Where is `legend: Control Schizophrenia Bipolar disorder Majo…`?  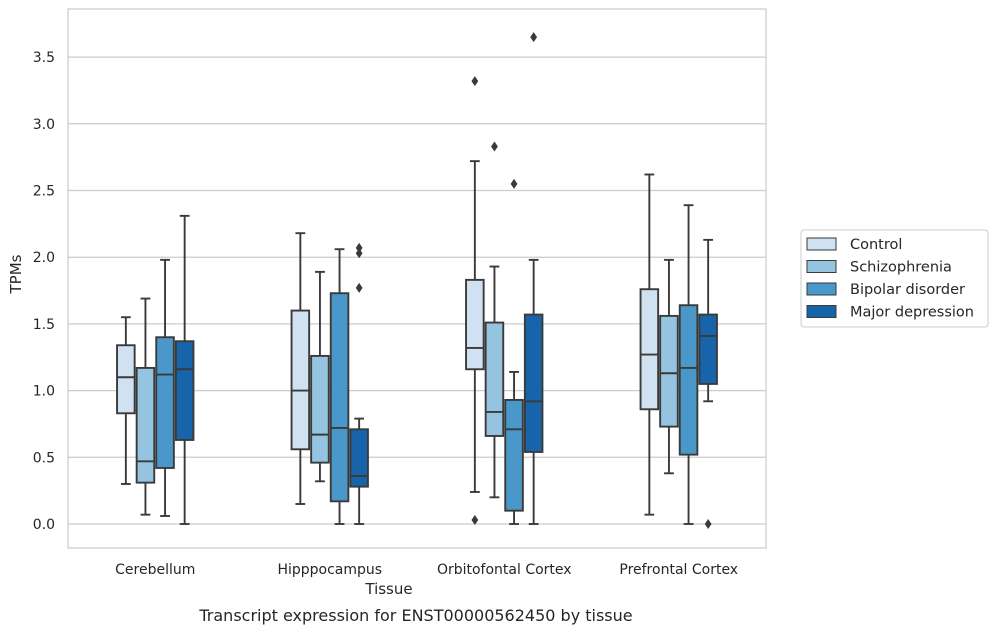
legend: Control Schizophrenia Bipolar disorder Majo… is located at coordinates (894, 278).